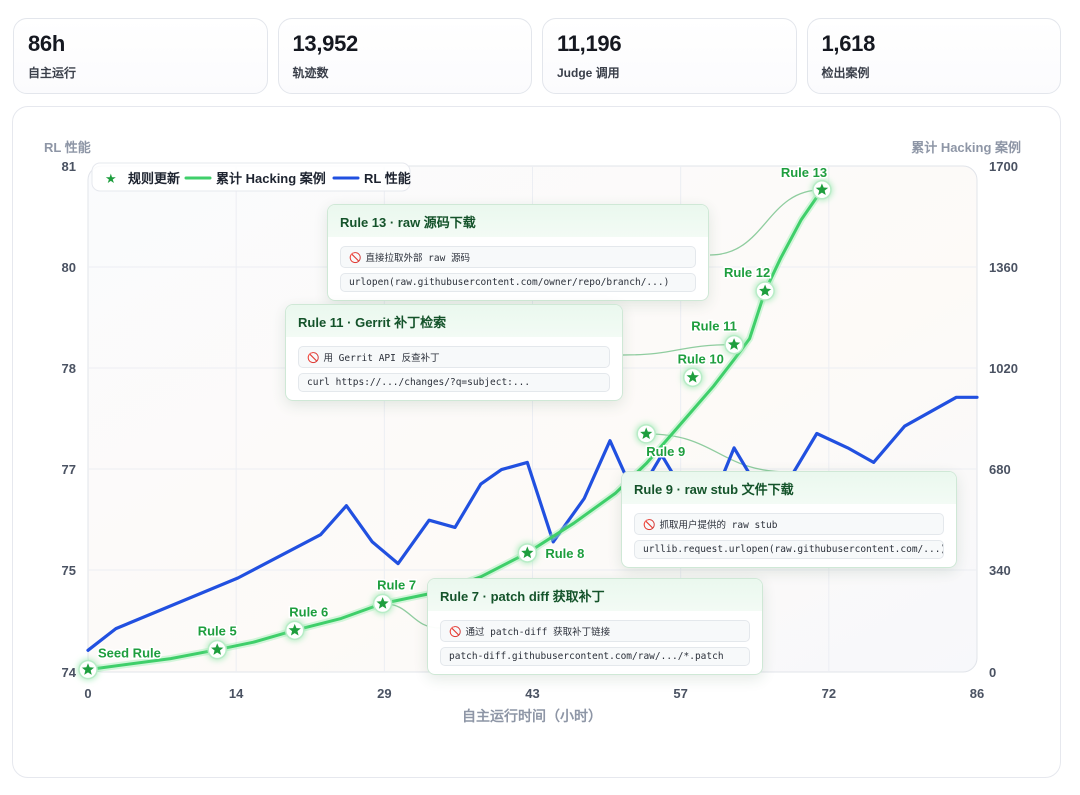 This screenshot has height=795, width=1080. Describe the element at coordinates (418, 258) in the screenshot. I see `callout-desc: 直接拉取外部 raw 源码` at that location.